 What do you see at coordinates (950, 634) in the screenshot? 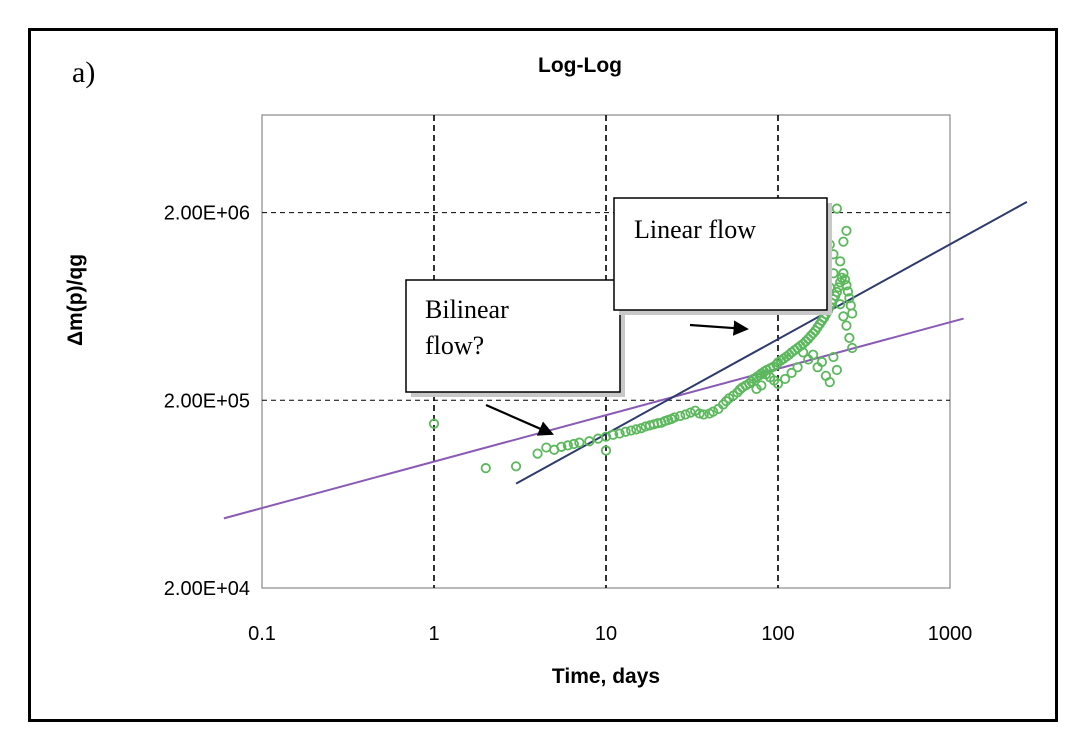
I see `x-tick-label: 1000` at bounding box center [950, 634].